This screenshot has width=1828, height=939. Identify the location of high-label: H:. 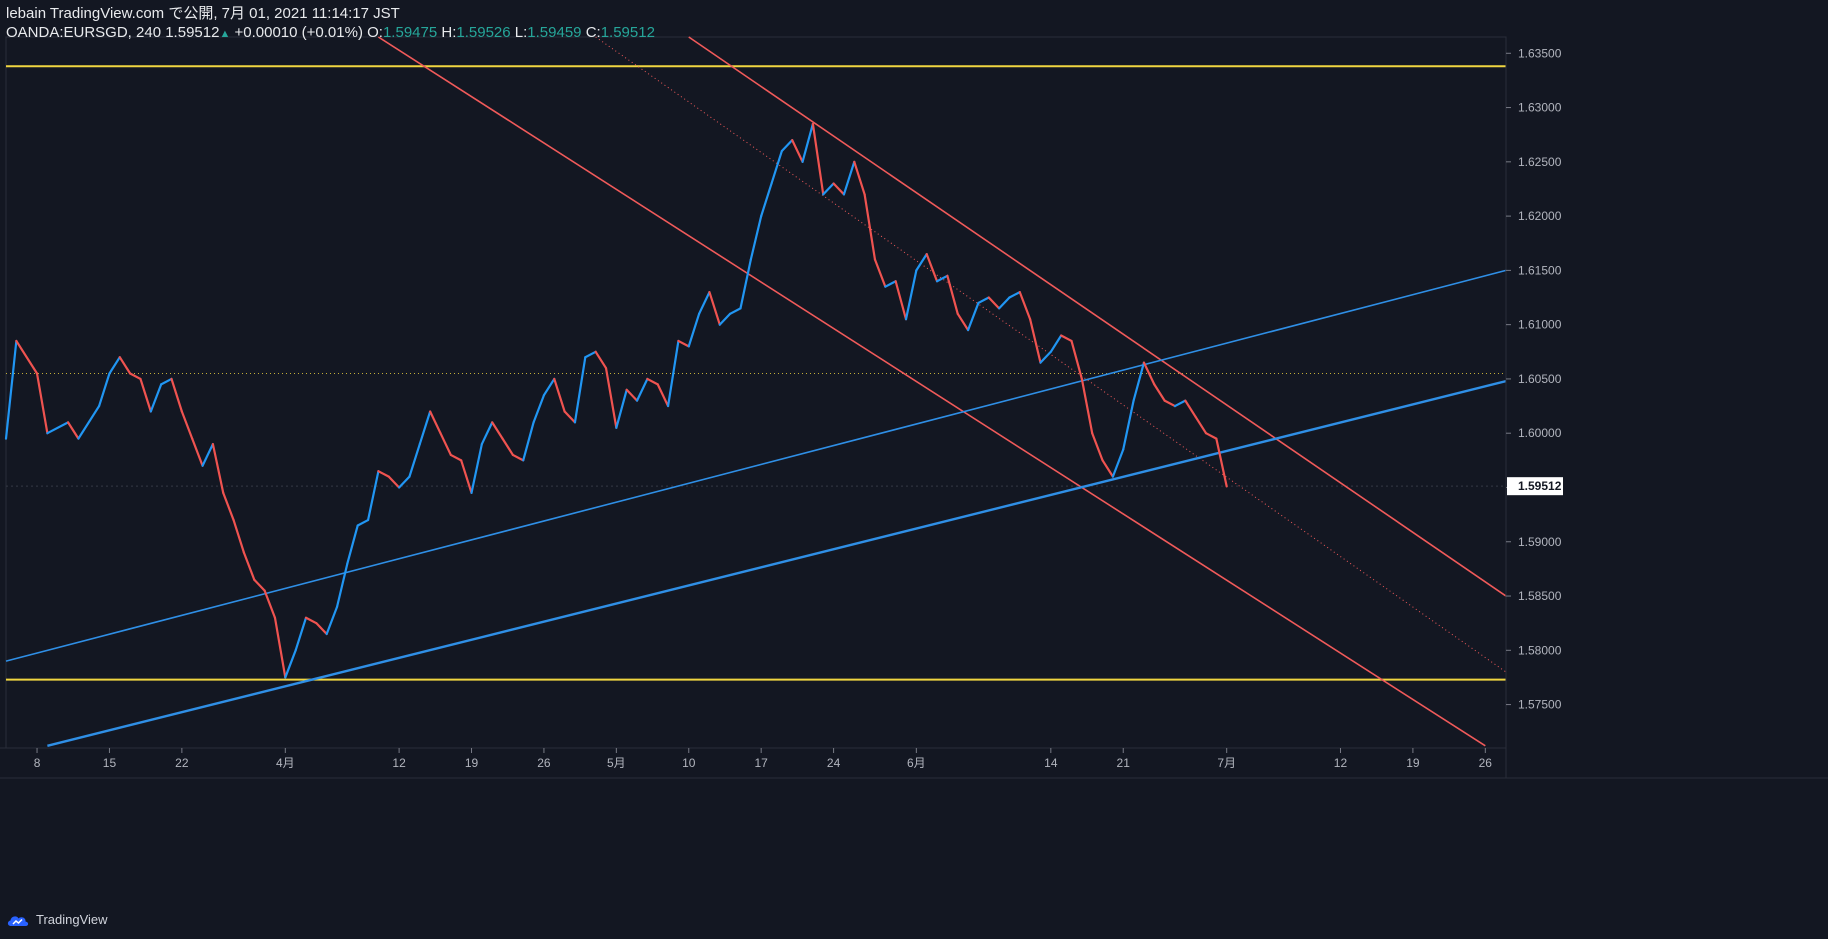
(449, 32).